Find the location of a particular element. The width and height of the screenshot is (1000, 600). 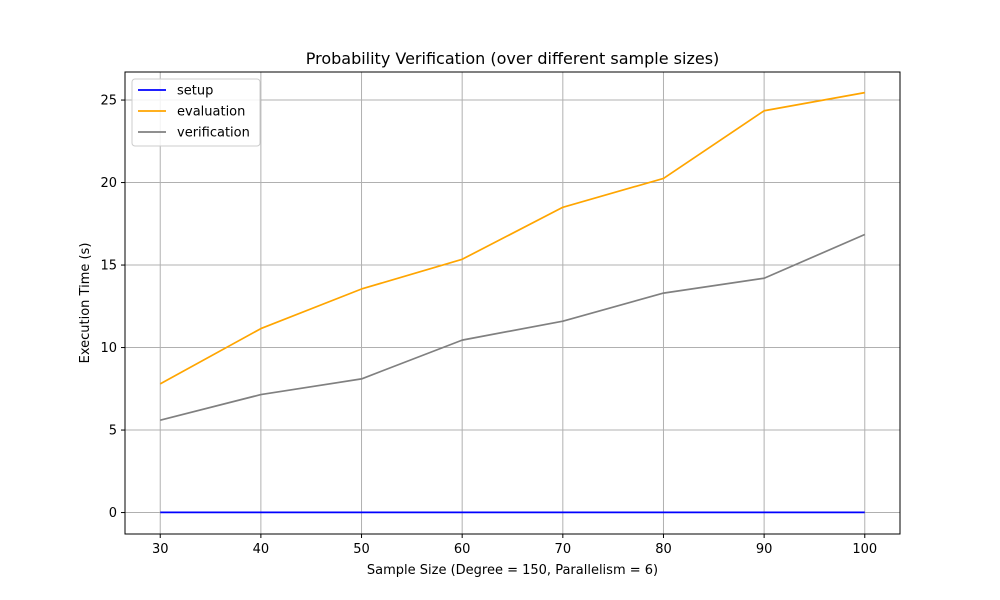

y-axis-ticks: 0 5 10 15 20 25 is located at coordinates (112, 307).